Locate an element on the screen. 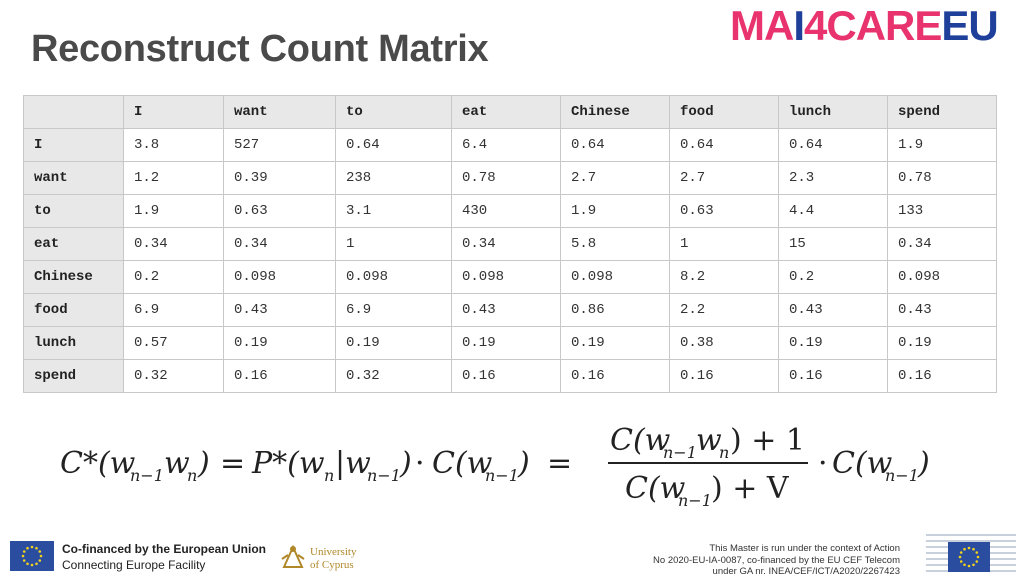 The width and height of the screenshot is (1024, 581). mai4careu-logo: MAI4CAREEU is located at coordinates (864, 25).